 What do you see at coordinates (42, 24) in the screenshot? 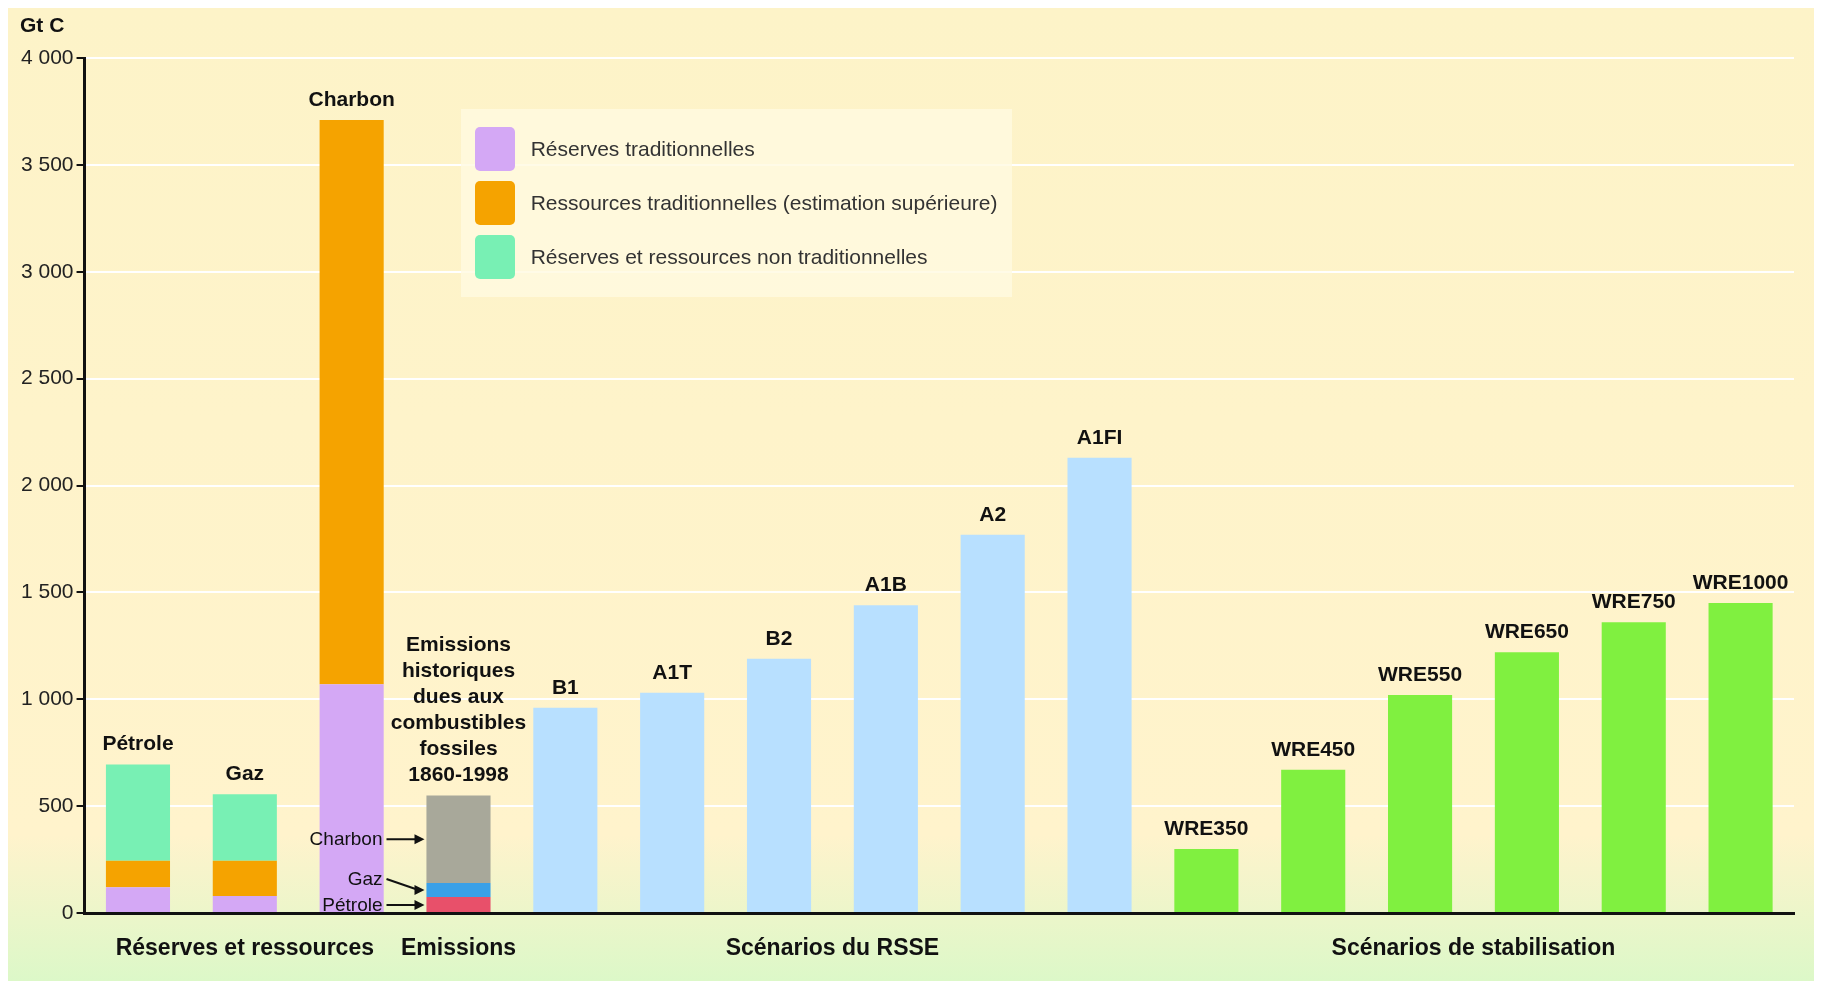
I see `y-axis-title: Gt C` at bounding box center [42, 24].